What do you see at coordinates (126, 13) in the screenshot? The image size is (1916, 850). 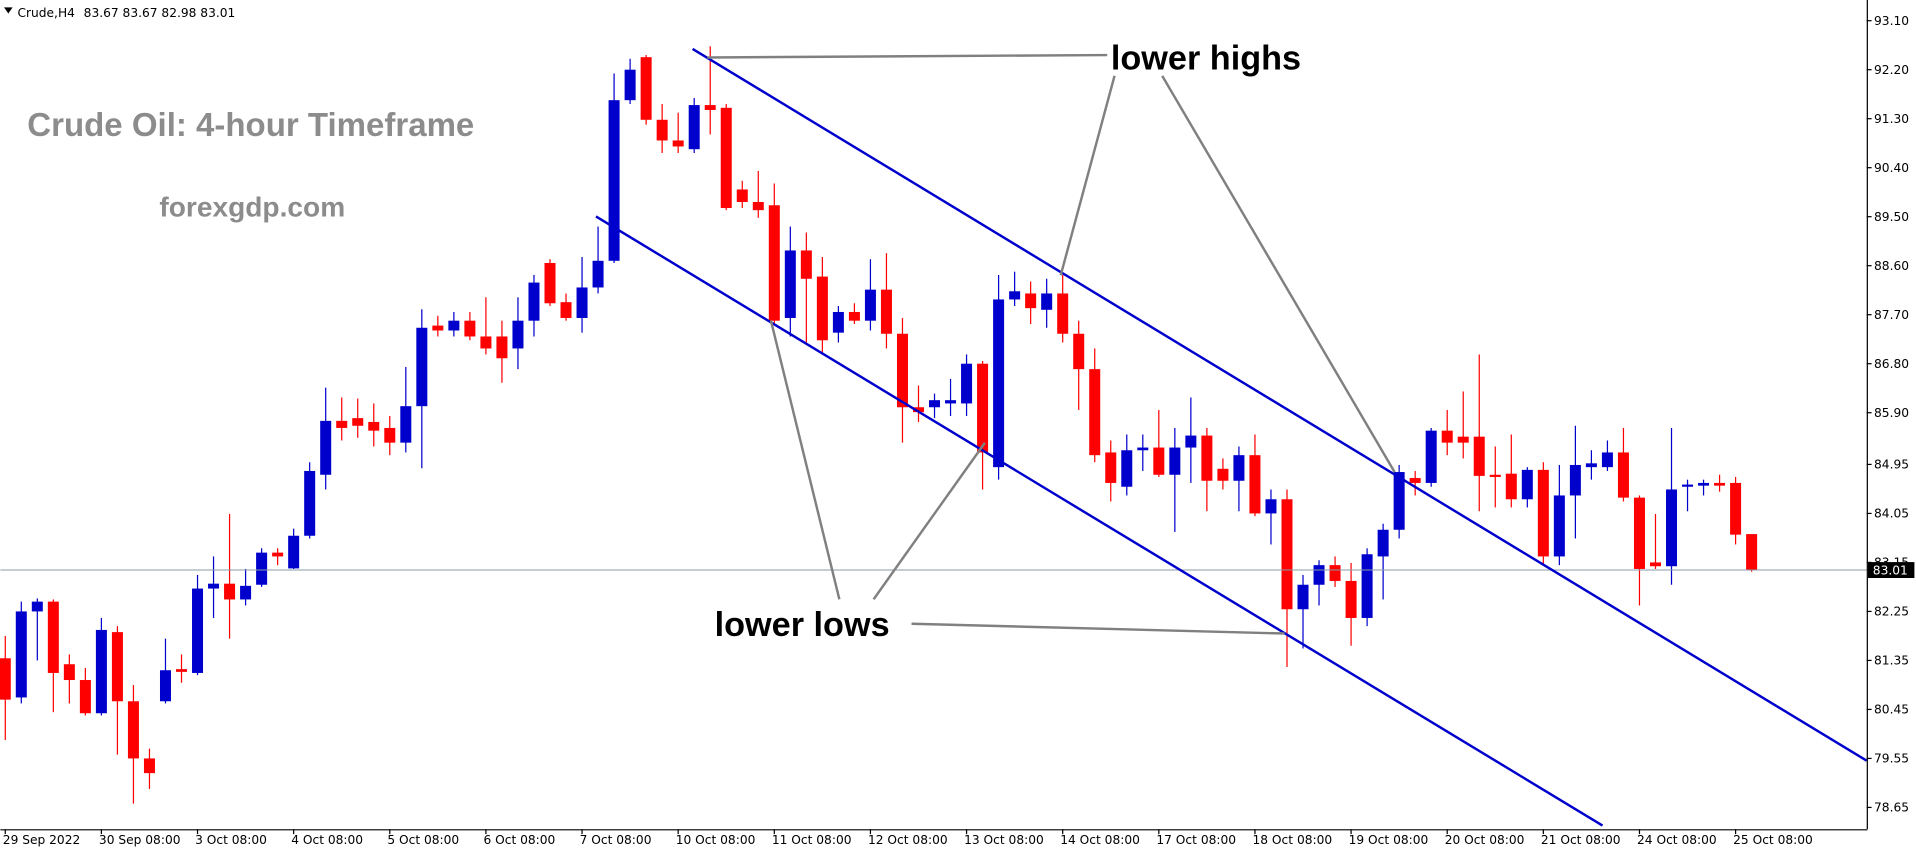 I see `chart-header: Crude,H4 83.67 83.67 82.98 83.01` at bounding box center [126, 13].